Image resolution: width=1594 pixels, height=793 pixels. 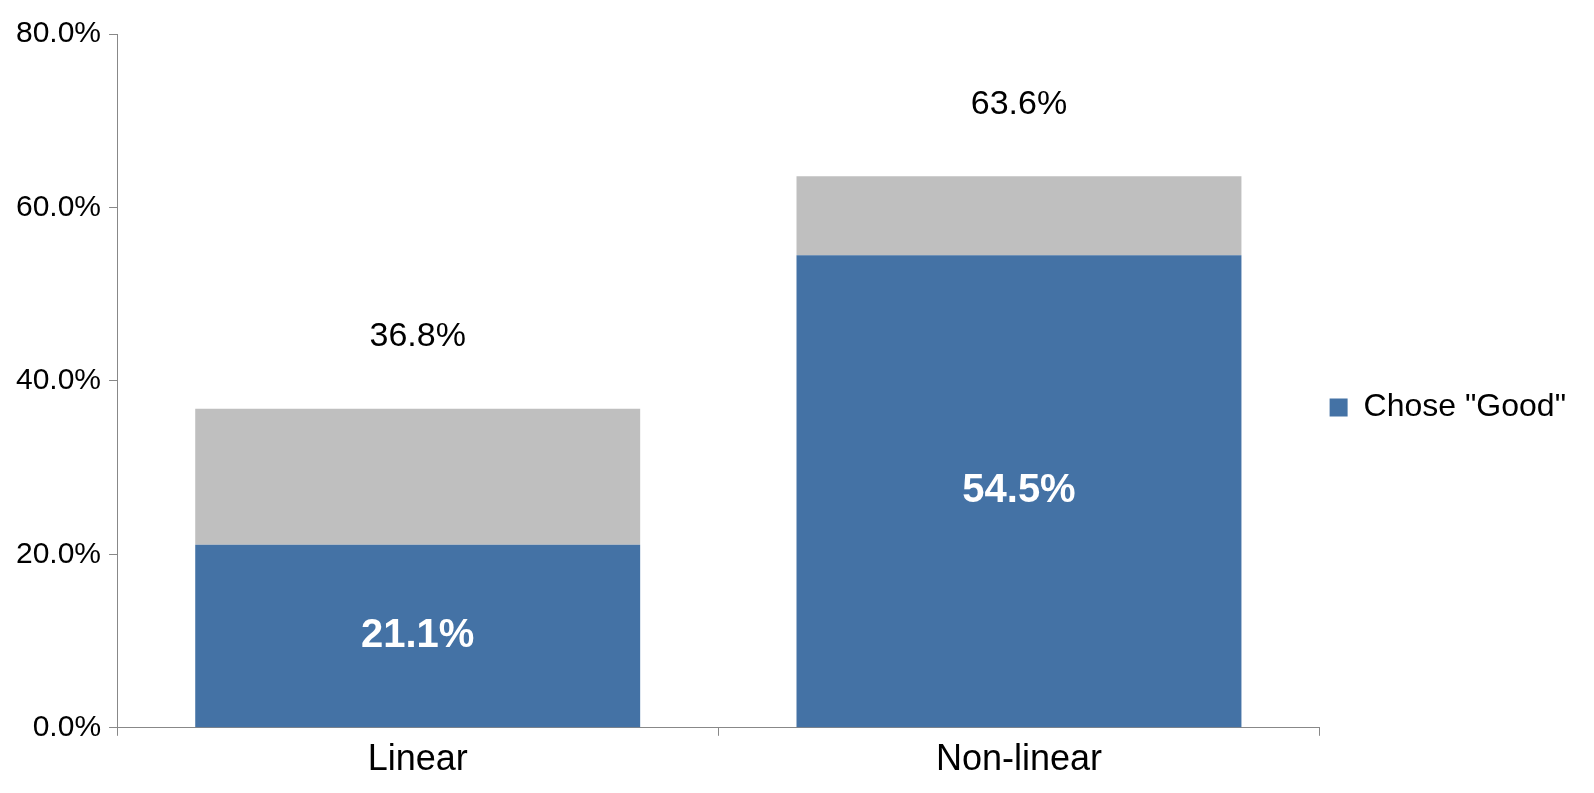 What do you see at coordinates (417, 758) in the screenshot?
I see `x-tick-label: Linear` at bounding box center [417, 758].